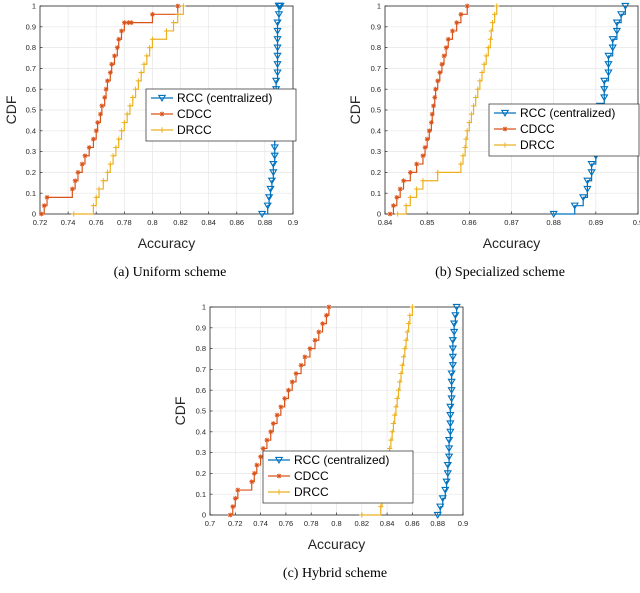  What do you see at coordinates (564, 130) in the screenshot?
I see `legend: RCC (centralized) CDCC DRCC` at bounding box center [564, 130].